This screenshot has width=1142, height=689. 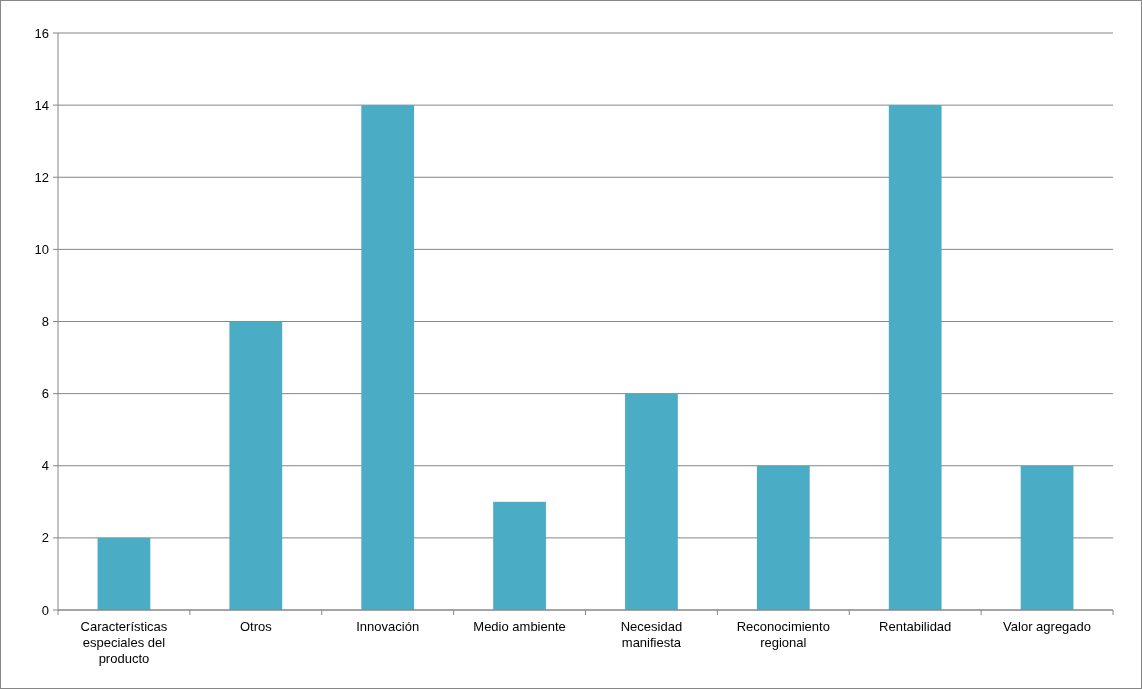 What do you see at coordinates (45, 466) in the screenshot?
I see `y-tick-label: 4` at bounding box center [45, 466].